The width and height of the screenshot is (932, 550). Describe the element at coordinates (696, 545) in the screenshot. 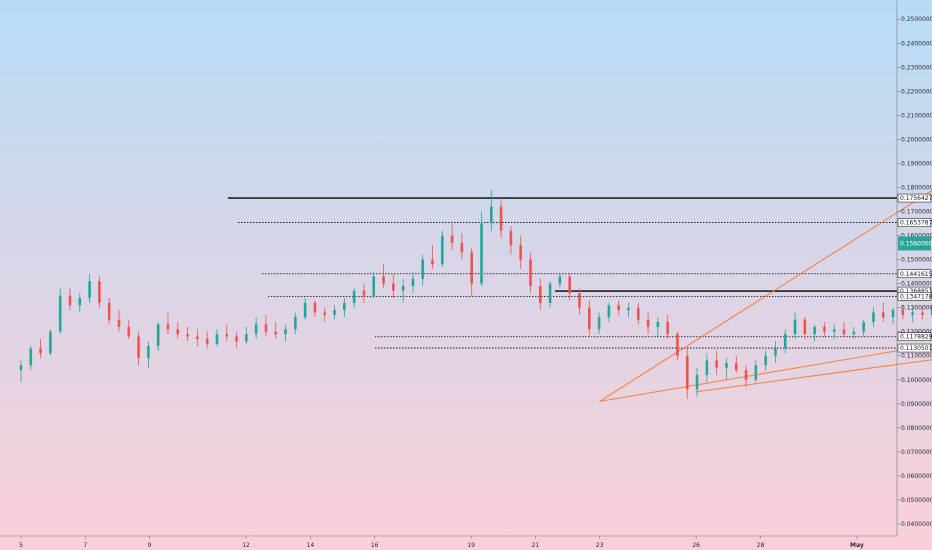

I see `time-tick-label: 26` at that location.